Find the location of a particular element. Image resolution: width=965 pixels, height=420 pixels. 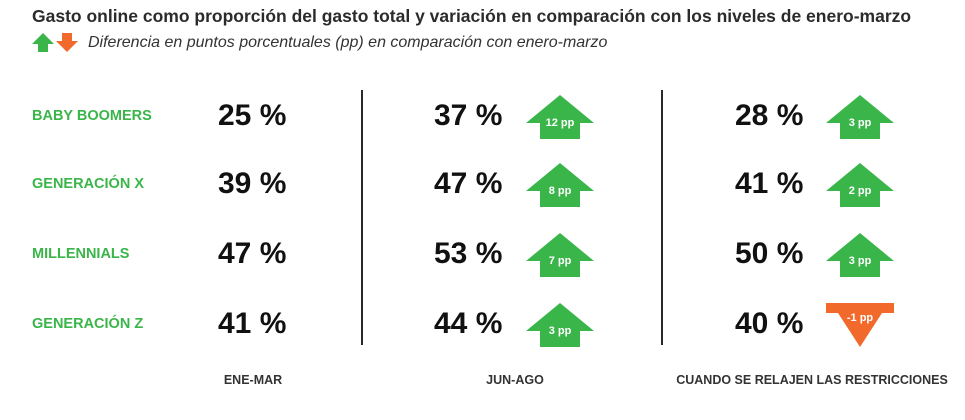

value-generacion-z-cuando-se-relajen-las-restricciones: 40 % is located at coordinates (769, 323).